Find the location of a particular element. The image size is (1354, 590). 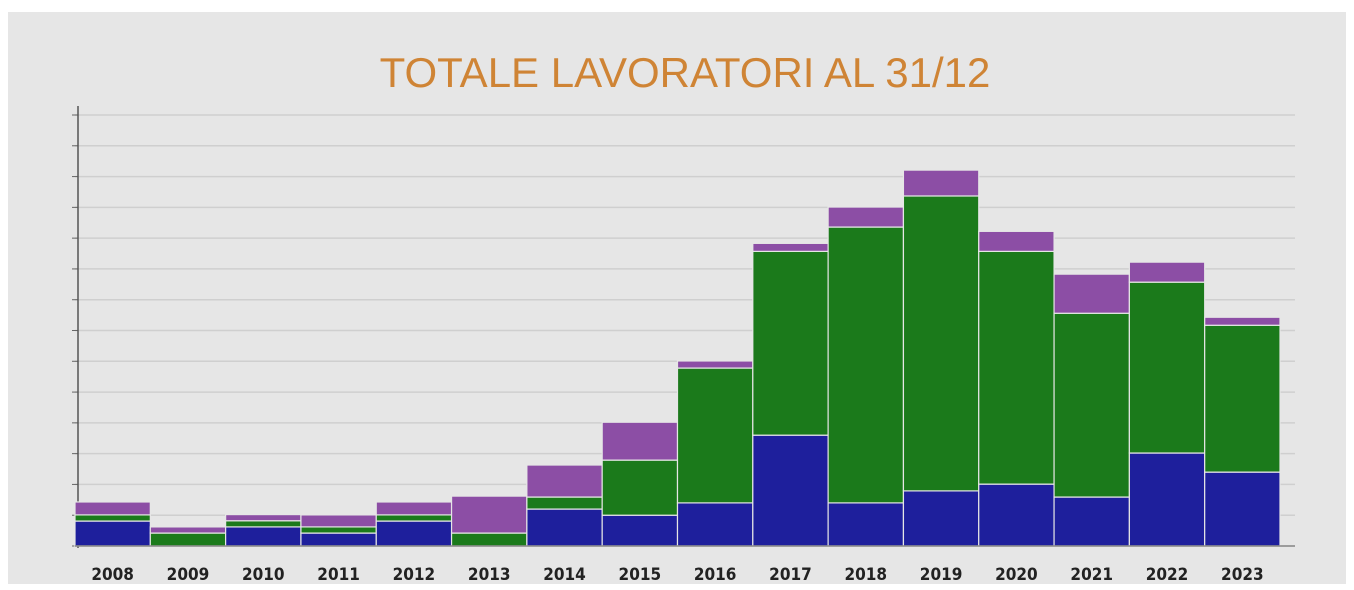

x-tick-label: 2010 is located at coordinates (263, 575).